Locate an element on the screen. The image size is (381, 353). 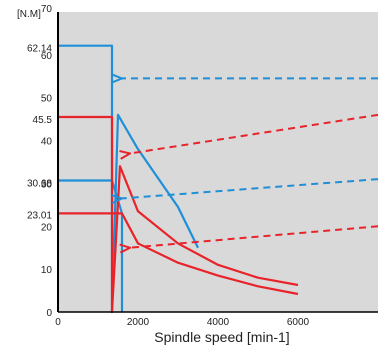
y-tick-label: 62.14 is located at coordinates (39, 49).